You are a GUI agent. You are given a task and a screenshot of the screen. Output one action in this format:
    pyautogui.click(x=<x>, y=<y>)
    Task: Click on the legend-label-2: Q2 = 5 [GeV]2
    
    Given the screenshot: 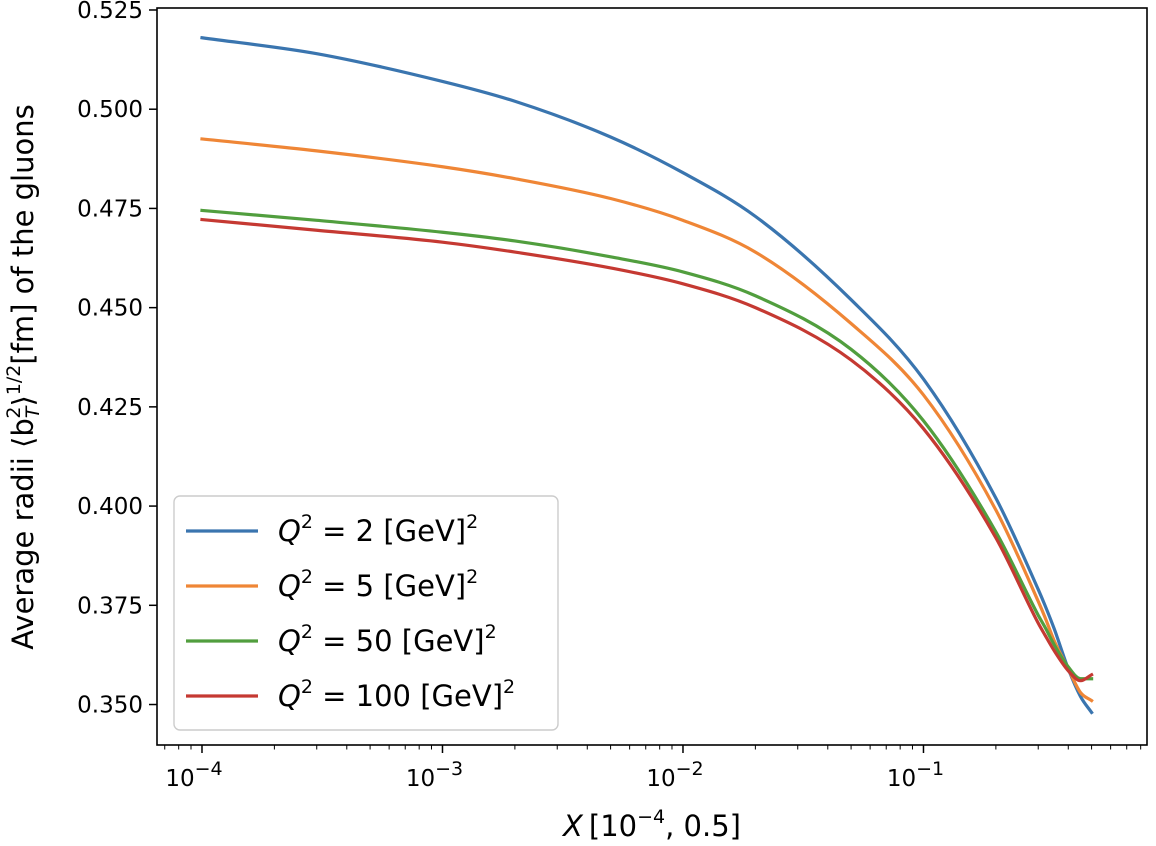 What is the action you would take?
    pyautogui.click(x=378, y=584)
    